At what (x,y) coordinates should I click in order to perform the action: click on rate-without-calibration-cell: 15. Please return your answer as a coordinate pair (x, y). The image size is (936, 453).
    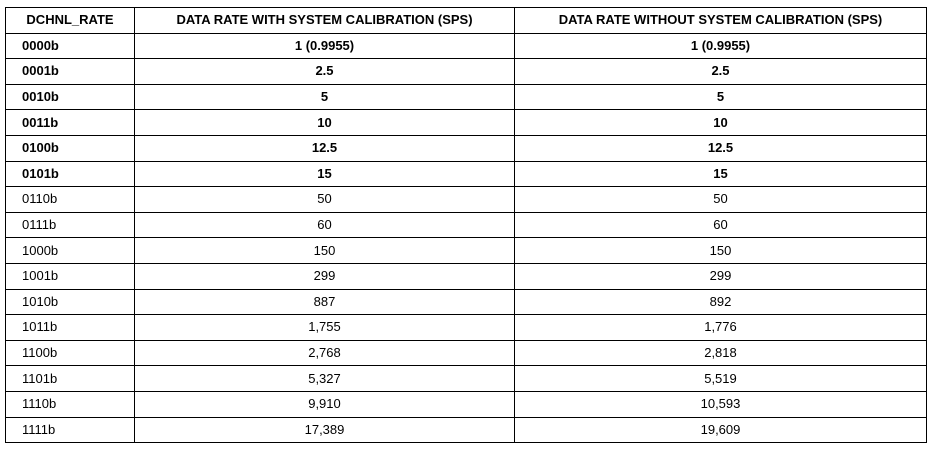
    Looking at the image, I should click on (720, 174).